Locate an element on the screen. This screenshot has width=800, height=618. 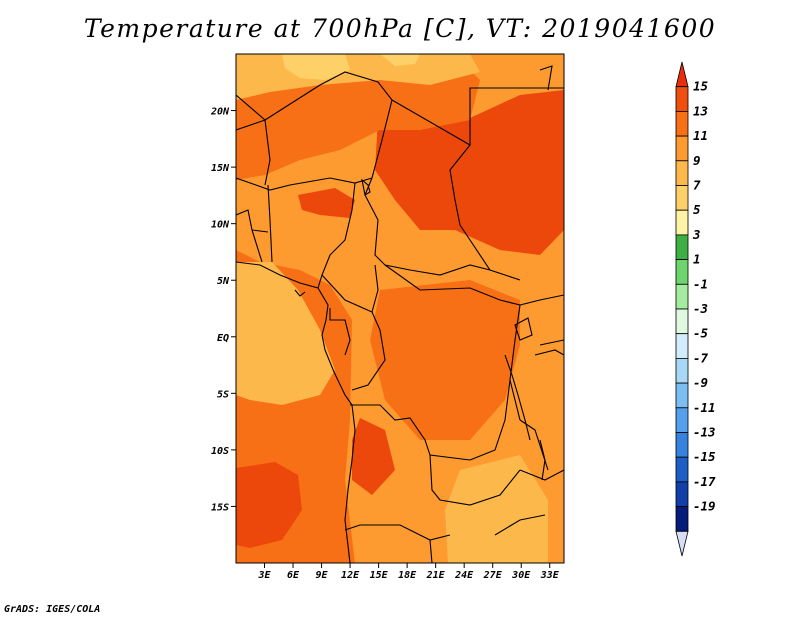
lon-label: 27E is located at coordinates (493, 575).